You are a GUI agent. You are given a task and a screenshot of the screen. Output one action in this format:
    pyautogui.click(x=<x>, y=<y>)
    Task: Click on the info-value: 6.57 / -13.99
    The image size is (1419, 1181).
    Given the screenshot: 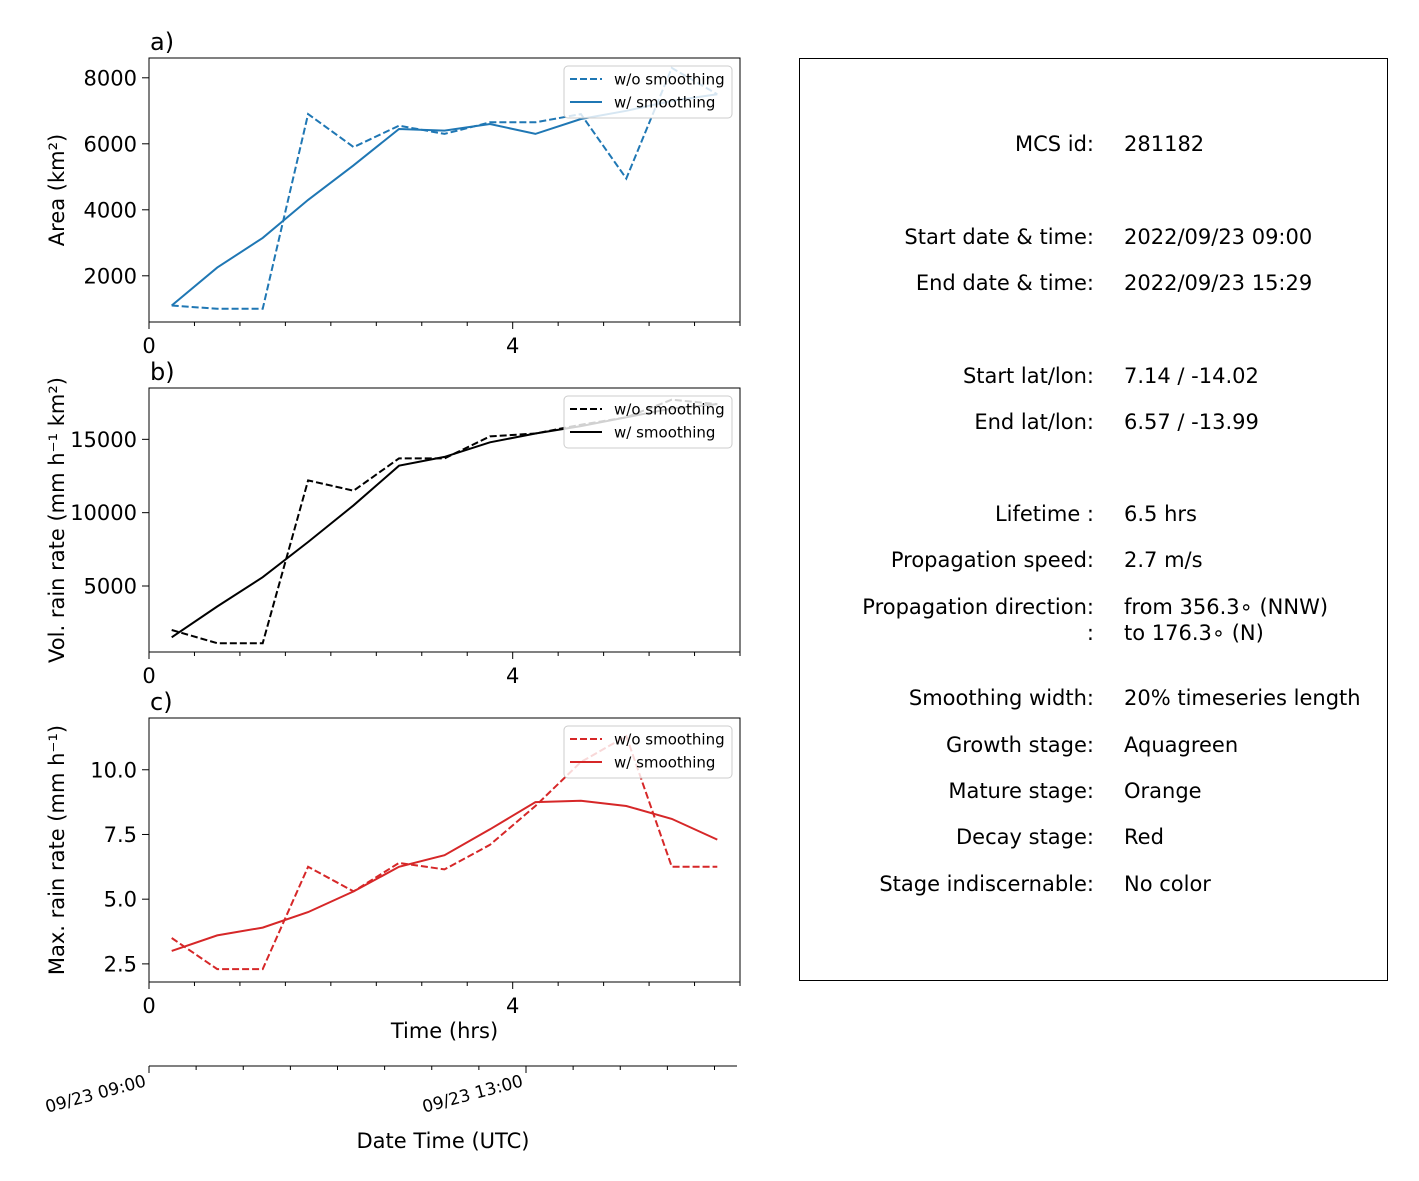 What is the action you would take?
    pyautogui.click(x=1191, y=422)
    